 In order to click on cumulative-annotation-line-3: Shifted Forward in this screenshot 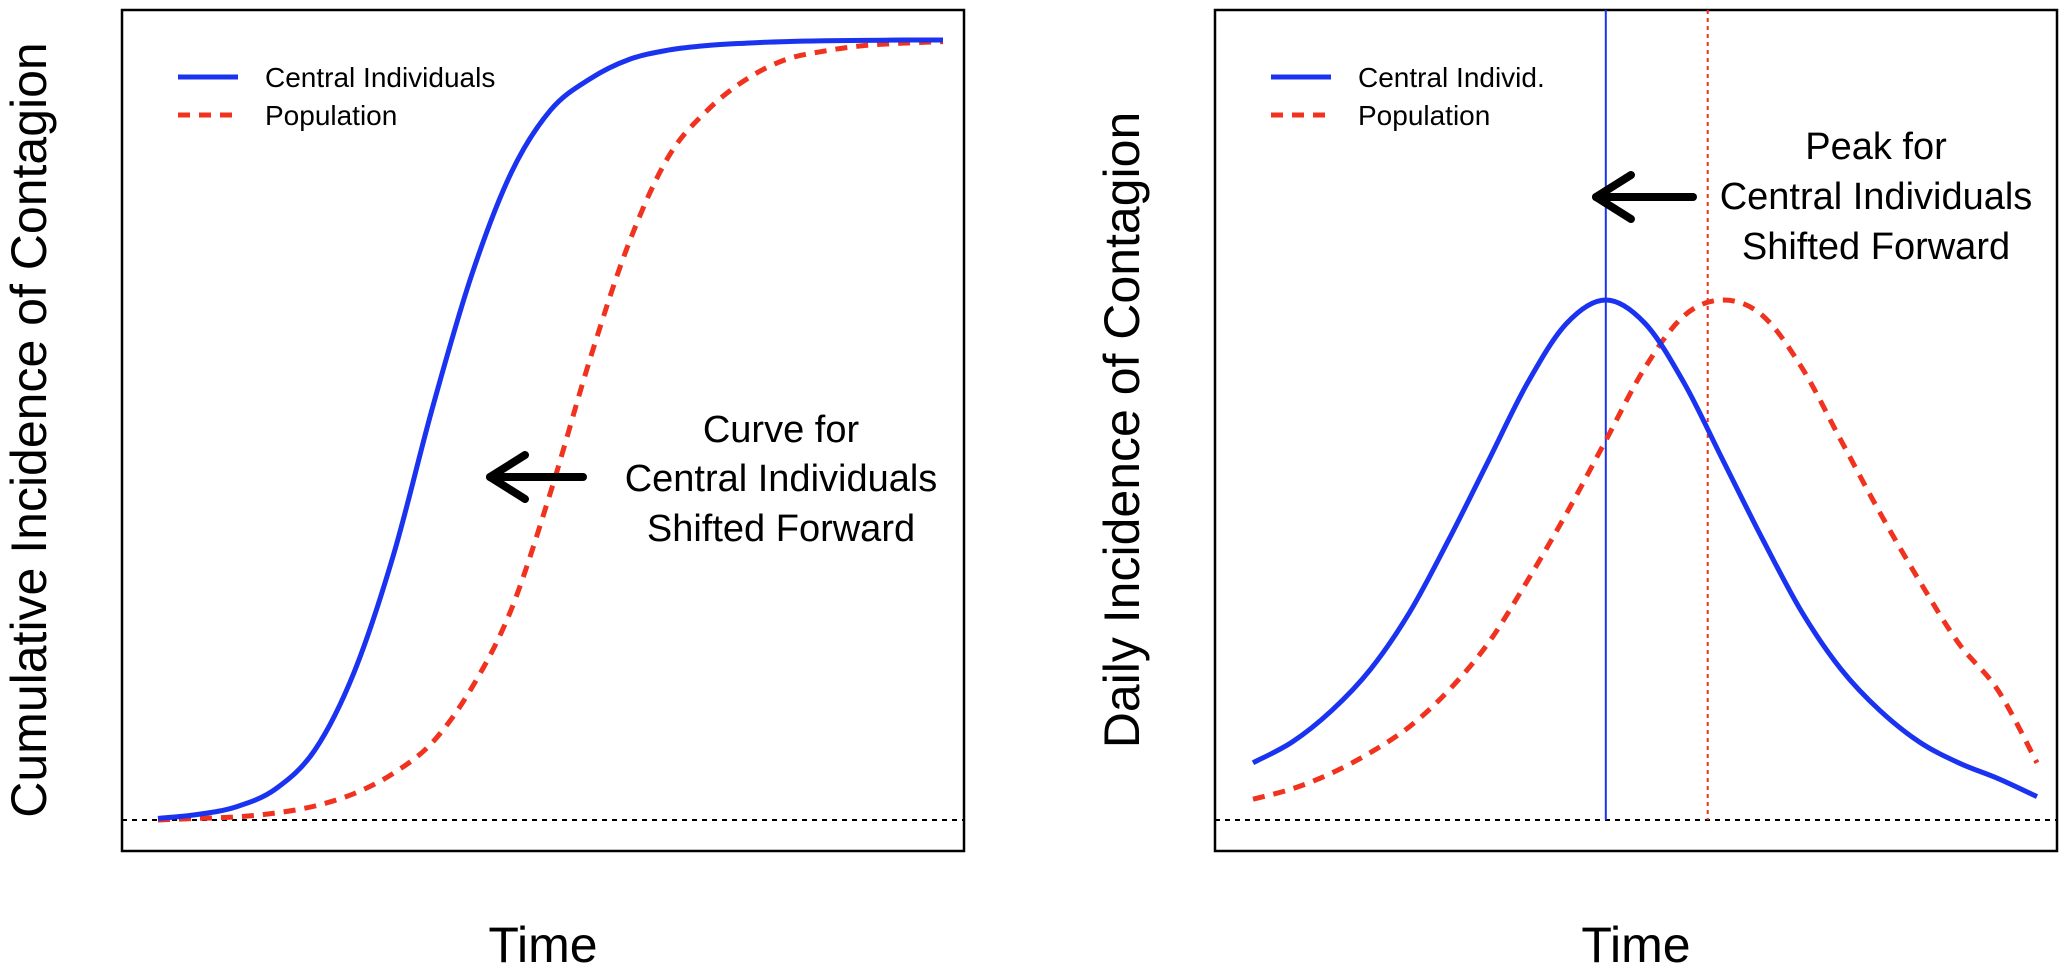, I will do `click(781, 529)`.